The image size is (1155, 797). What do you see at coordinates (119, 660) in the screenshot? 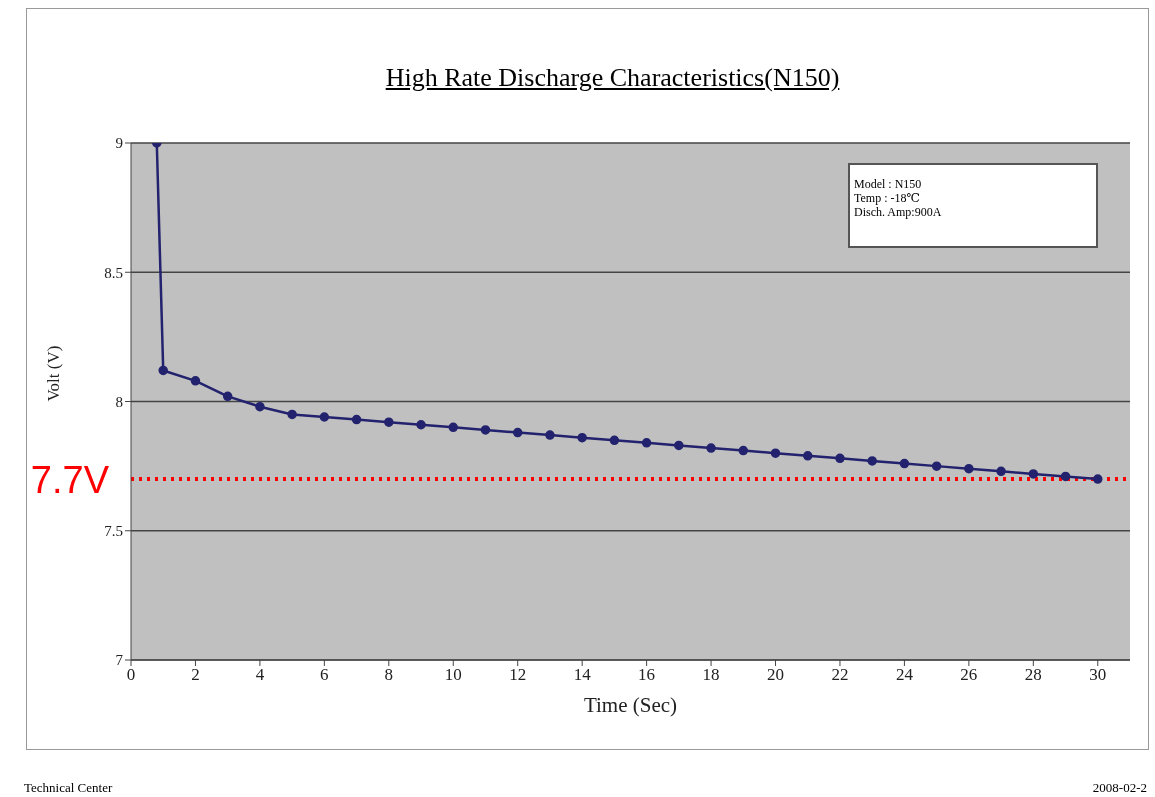
I see `y-tick-label: 7` at bounding box center [119, 660].